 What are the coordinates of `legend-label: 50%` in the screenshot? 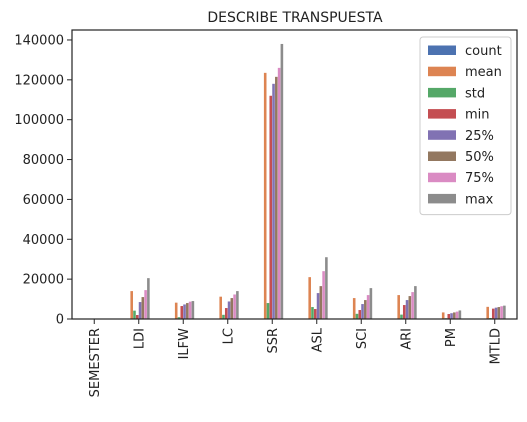 It's located at (479, 157).